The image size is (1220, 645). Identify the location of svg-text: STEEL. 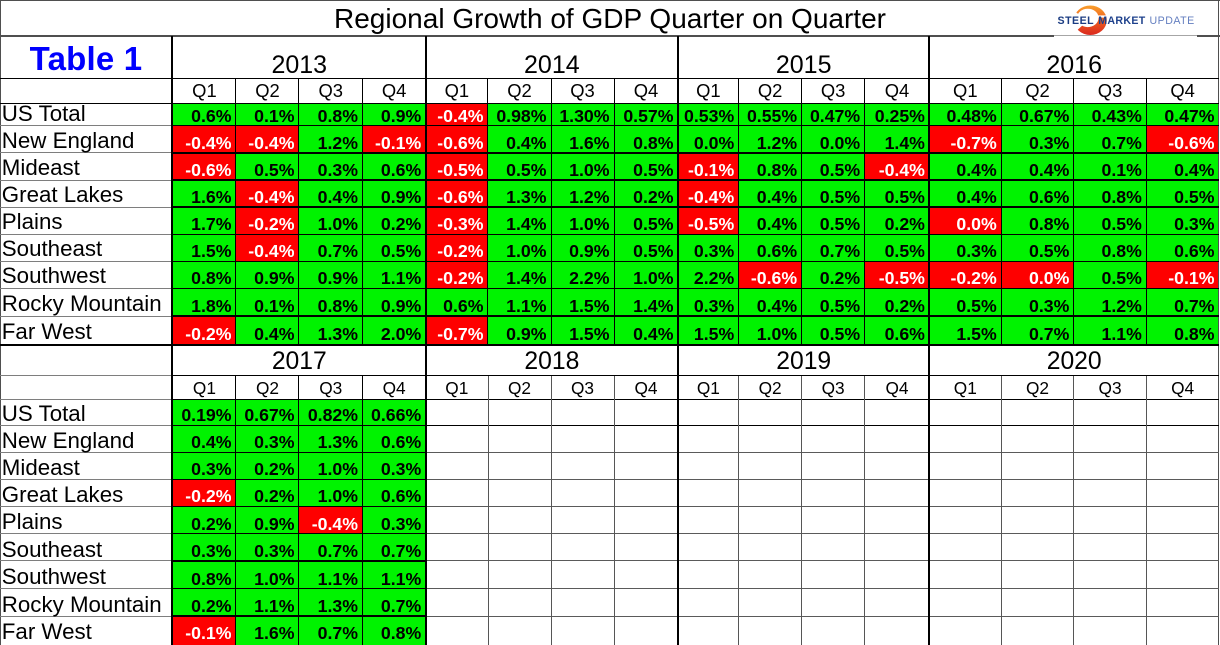
(1076, 21).